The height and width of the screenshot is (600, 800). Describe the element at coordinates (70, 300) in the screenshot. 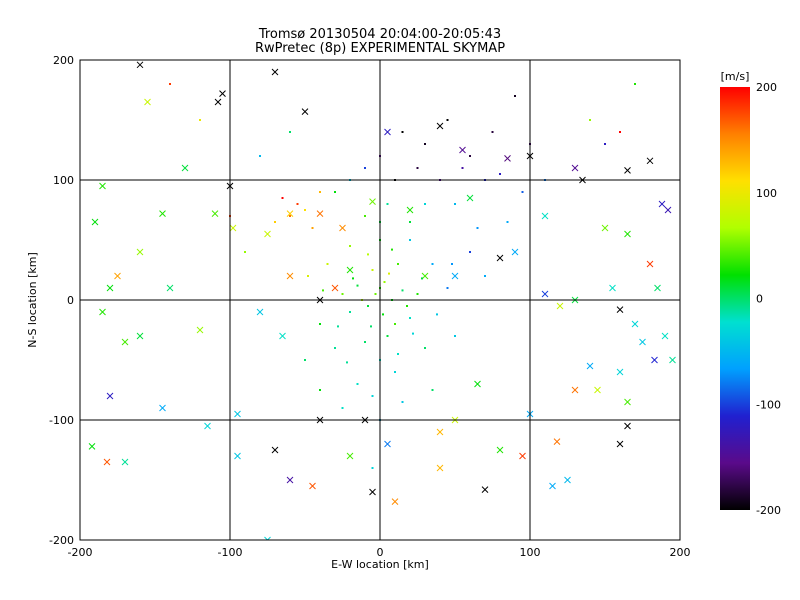

I see `y-tick-label: 0` at that location.